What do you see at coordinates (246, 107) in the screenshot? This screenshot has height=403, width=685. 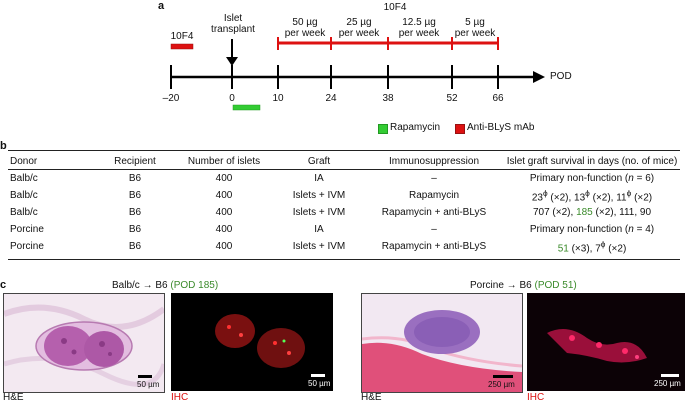 I see `rapamycin-bar` at bounding box center [246, 107].